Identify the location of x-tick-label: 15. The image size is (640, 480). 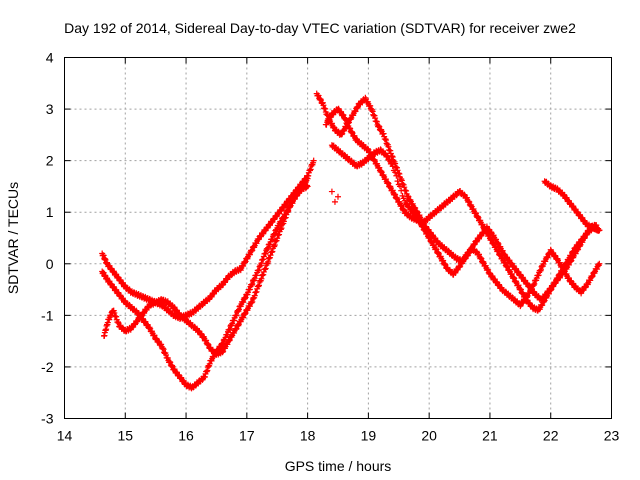
(125, 436).